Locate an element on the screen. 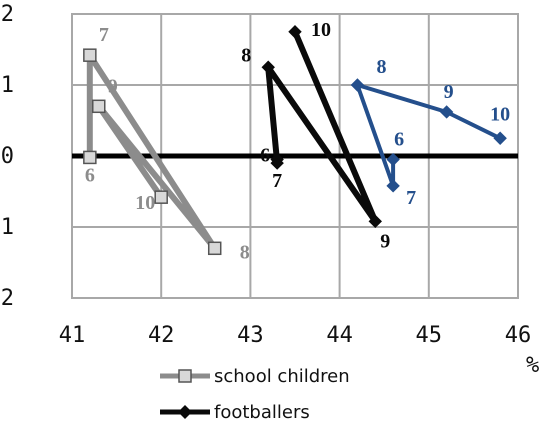 The image size is (545, 426). x-tick-label: 42 is located at coordinates (161, 335).